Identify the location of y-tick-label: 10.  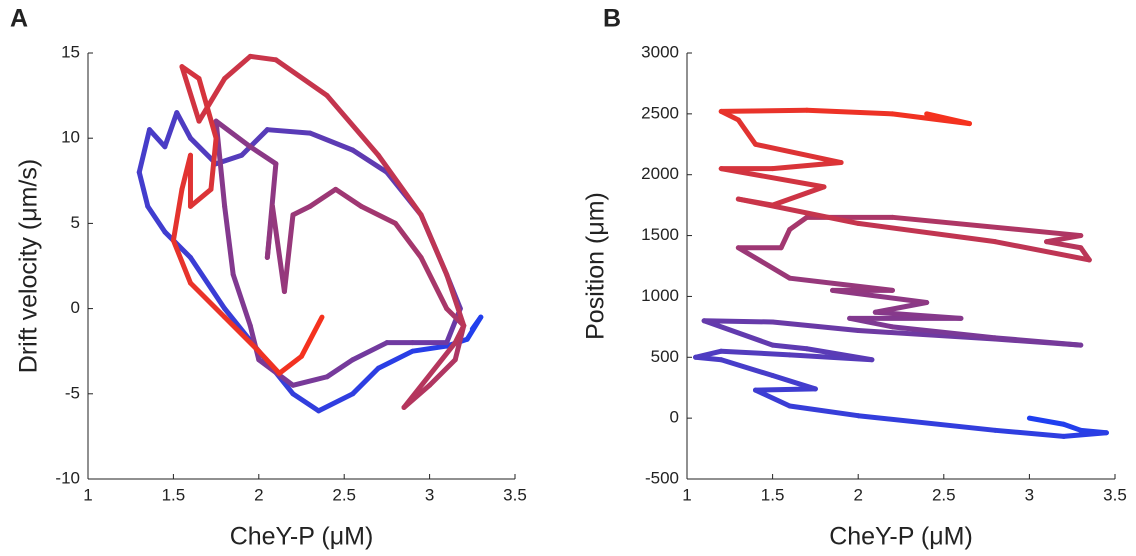
(70, 137).